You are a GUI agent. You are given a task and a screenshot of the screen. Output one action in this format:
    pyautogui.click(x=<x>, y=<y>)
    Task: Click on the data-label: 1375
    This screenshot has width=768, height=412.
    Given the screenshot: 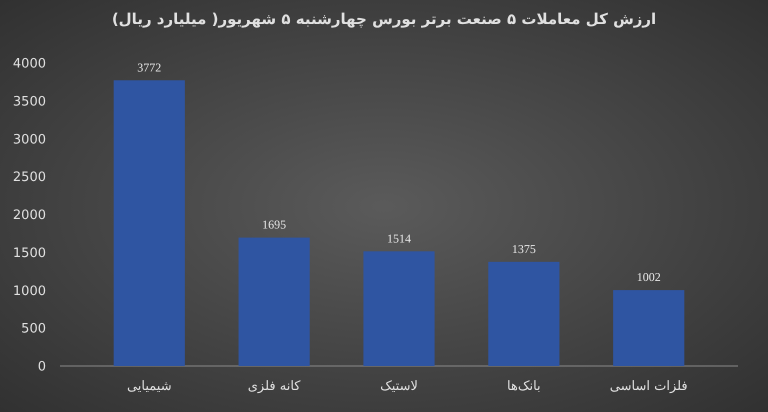 What is the action you would take?
    pyautogui.click(x=524, y=249)
    